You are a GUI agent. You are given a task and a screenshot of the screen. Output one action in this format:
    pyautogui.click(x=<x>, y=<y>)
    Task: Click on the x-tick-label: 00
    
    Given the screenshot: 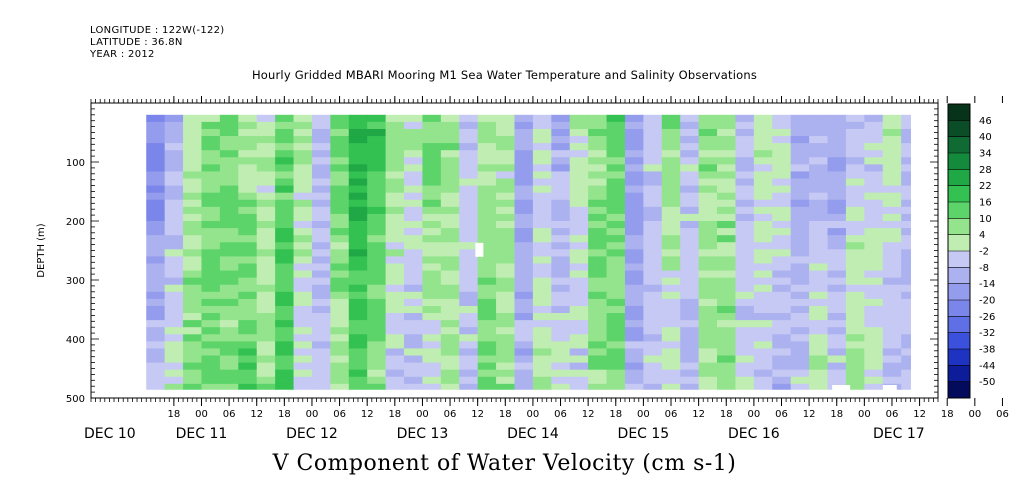 What is the action you would take?
    pyautogui.click(x=643, y=414)
    